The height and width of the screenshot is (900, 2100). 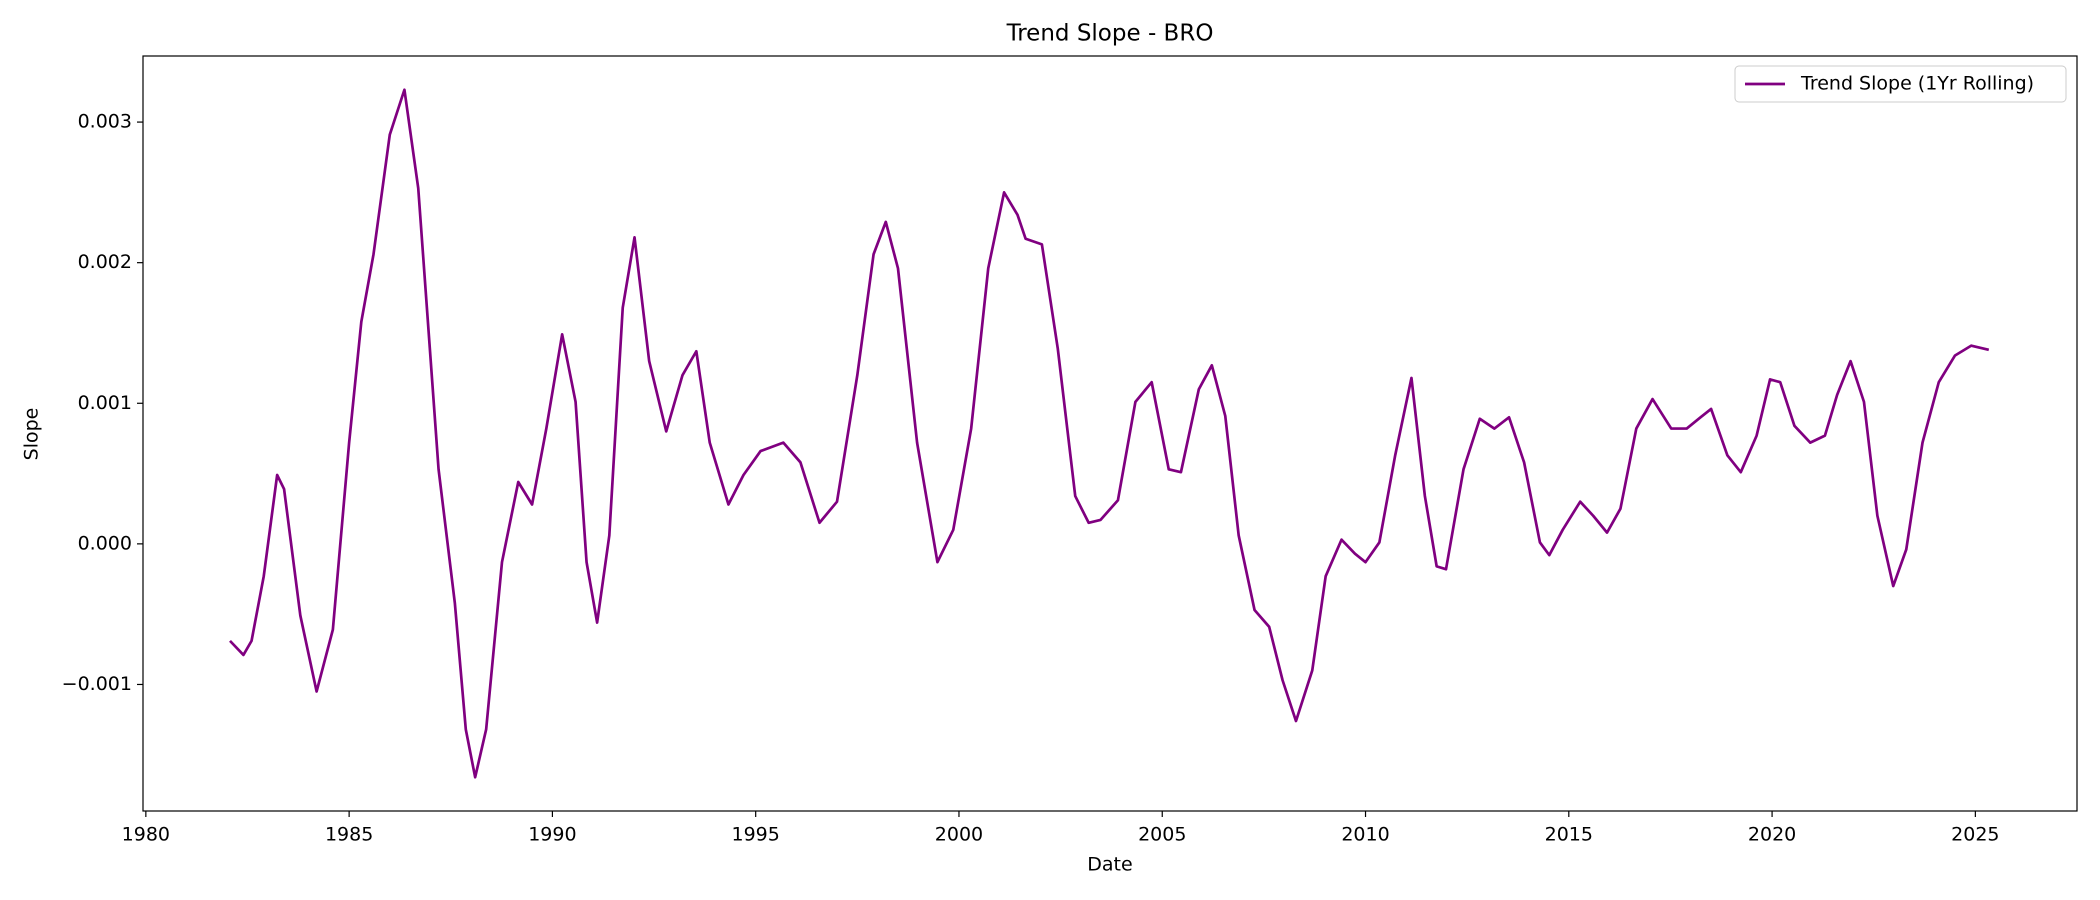 What do you see at coordinates (1917, 84) in the screenshot?
I see `legend-label: Trend Slope (1Yr Rolling)` at bounding box center [1917, 84].